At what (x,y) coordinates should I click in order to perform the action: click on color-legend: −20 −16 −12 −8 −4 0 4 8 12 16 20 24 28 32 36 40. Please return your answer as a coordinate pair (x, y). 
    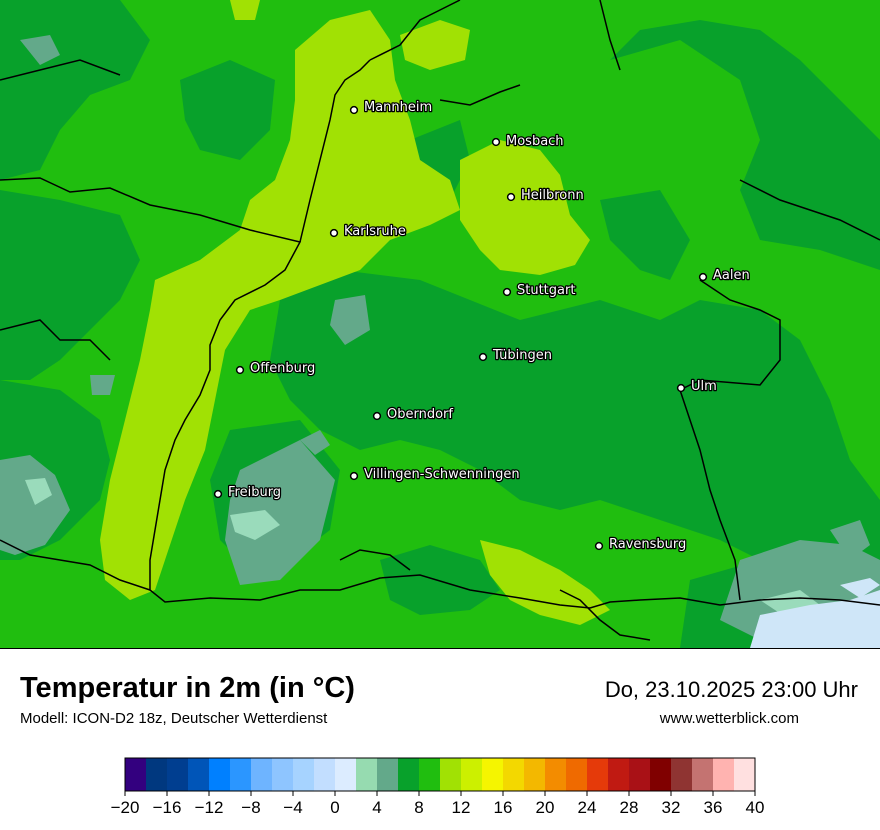
    Looking at the image, I should click on (440, 786).